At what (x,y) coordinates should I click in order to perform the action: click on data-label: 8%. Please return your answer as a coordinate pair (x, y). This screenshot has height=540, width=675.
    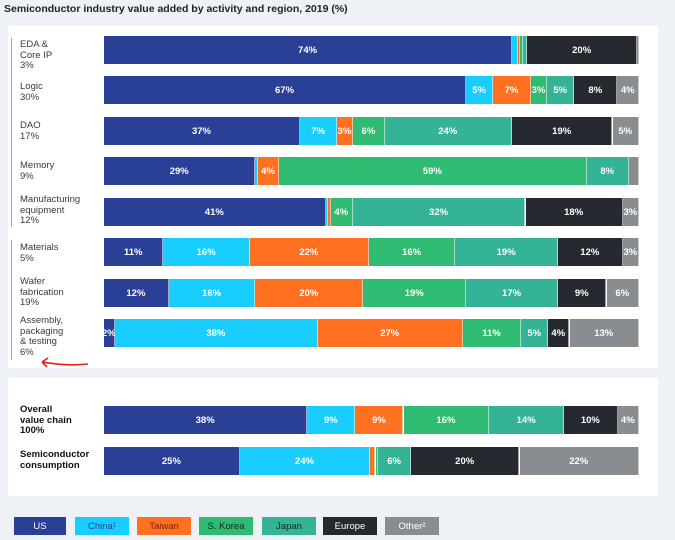
    Looking at the image, I should click on (607, 171).